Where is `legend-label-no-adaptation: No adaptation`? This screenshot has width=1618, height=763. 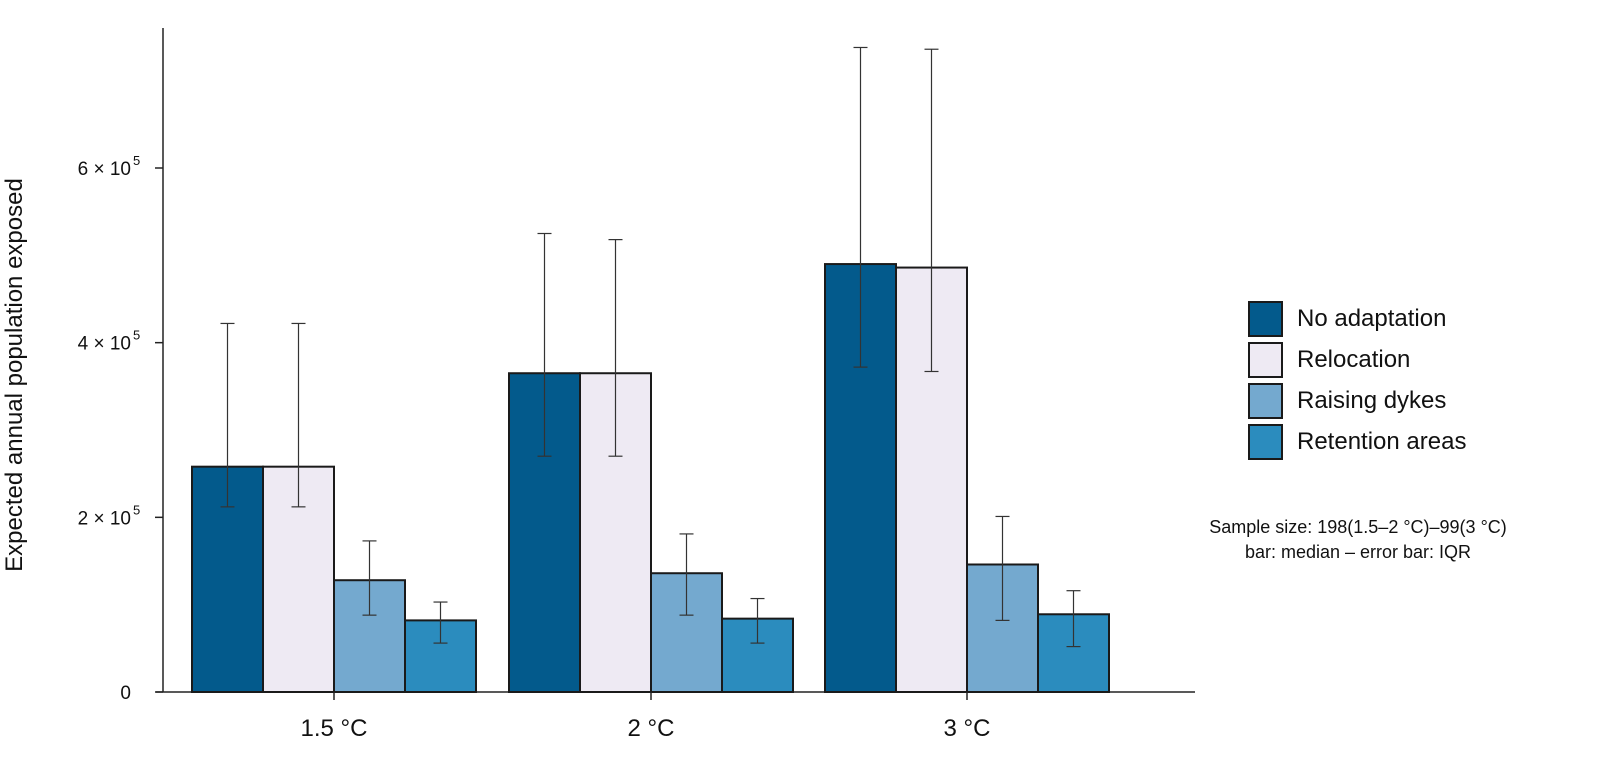 legend-label-no-adaptation: No adaptation is located at coordinates (1372, 318).